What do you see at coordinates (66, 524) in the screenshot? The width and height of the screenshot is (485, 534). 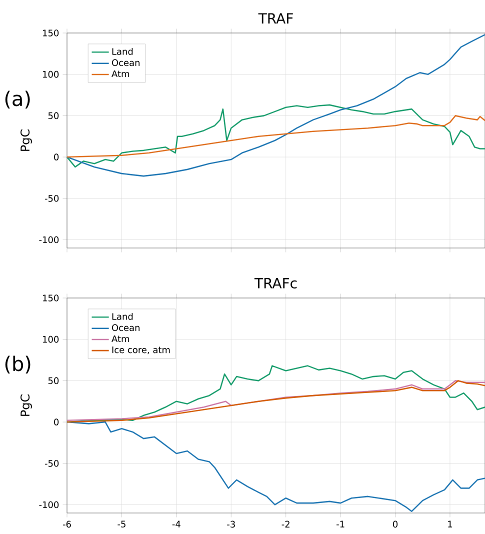 I see `x-tick-label: -6` at bounding box center [66, 524].